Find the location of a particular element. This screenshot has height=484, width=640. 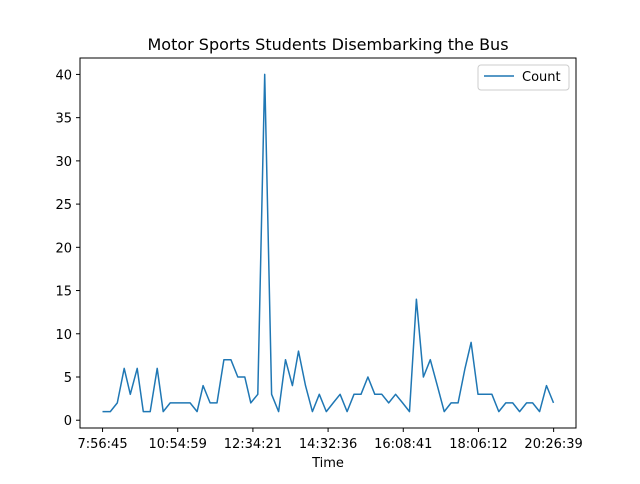

x-tick-label: 16:08:41 is located at coordinates (403, 444).